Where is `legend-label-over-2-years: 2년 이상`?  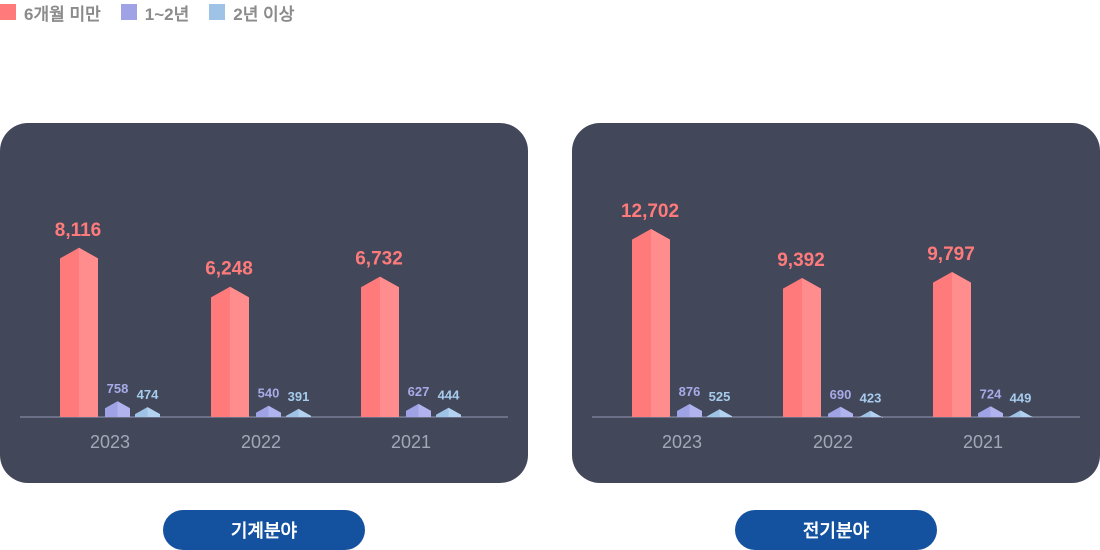
legend-label-over-2-years: 2년 이상 is located at coordinates (264, 14).